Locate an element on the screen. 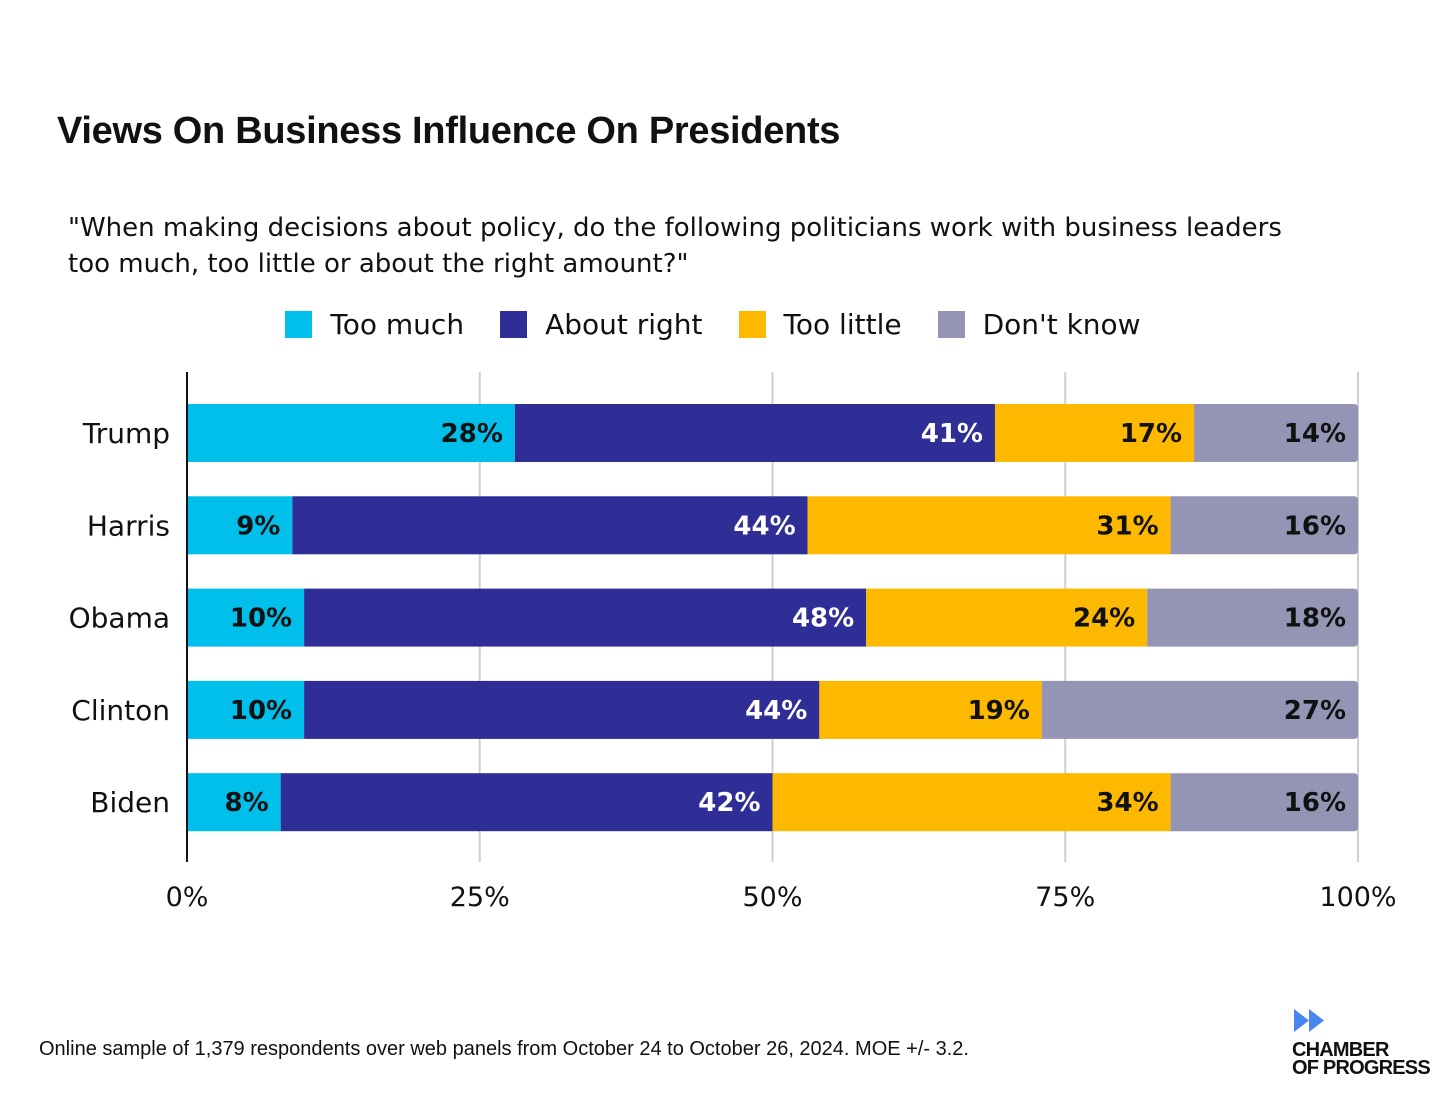 This screenshot has height=1094, width=1456. data-label: 18% is located at coordinates (1315, 619).